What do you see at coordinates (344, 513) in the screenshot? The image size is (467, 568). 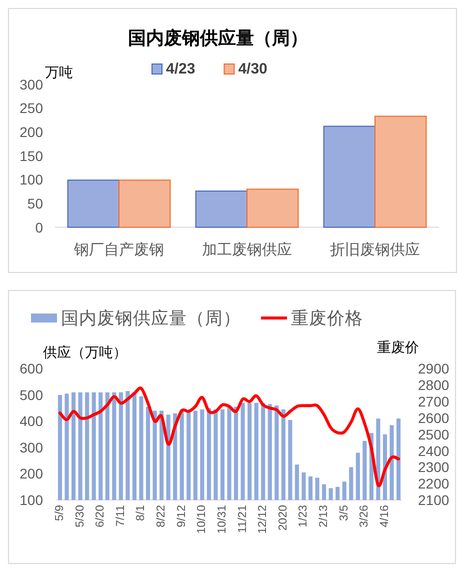 I see `x-tick-label: 3/5` at bounding box center [344, 513].